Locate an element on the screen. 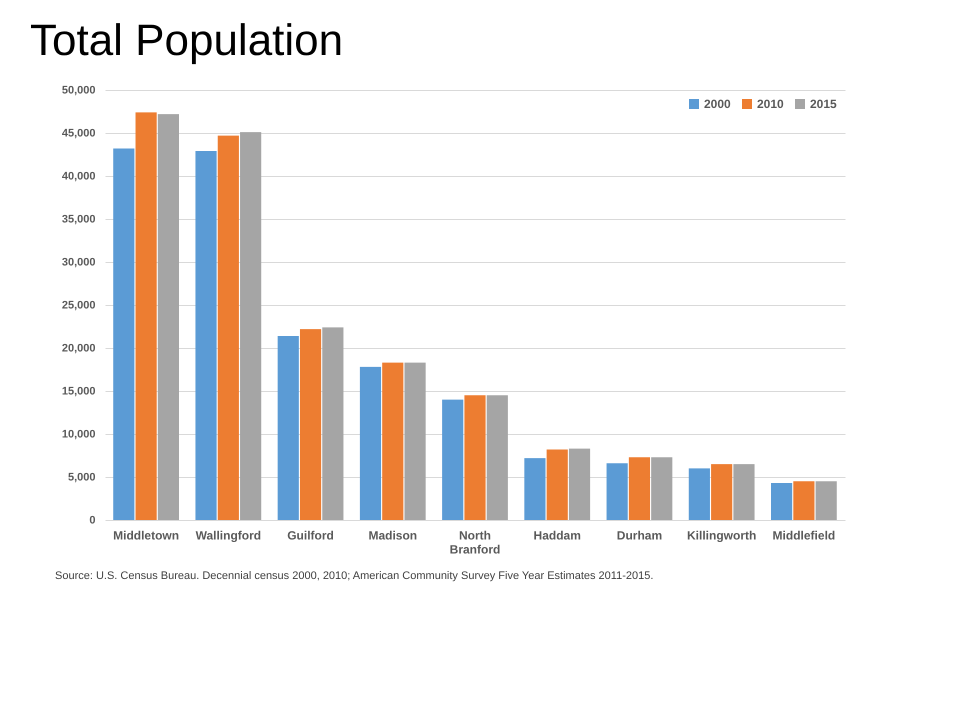 This screenshot has height=721, width=954. y-tick-label: 35,000 is located at coordinates (79, 220).